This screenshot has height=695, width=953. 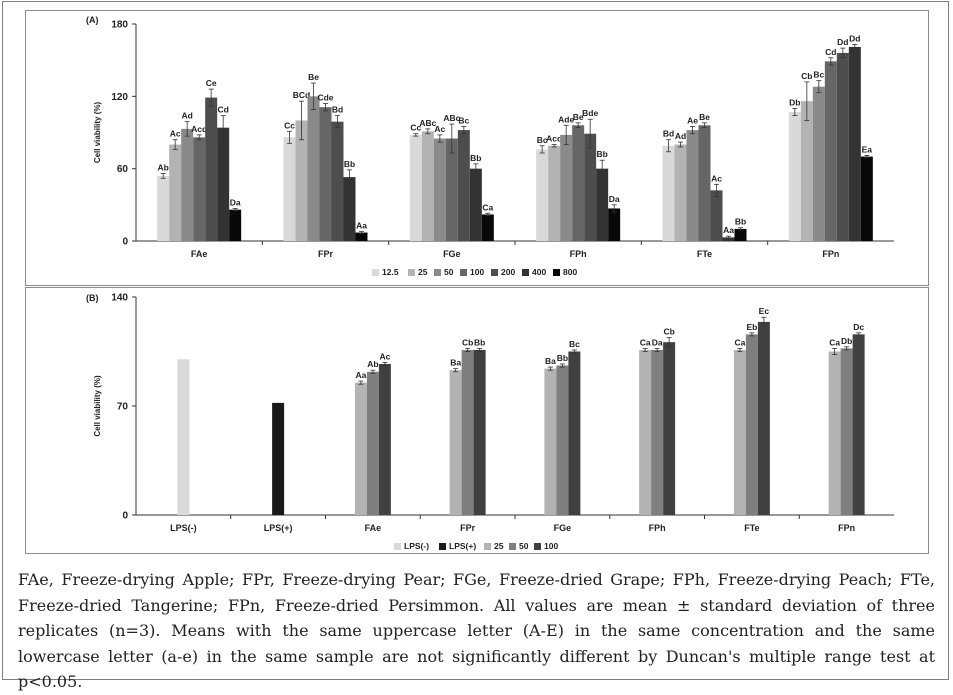 What do you see at coordinates (551, 546) in the screenshot?
I see `legend-label: 100` at bounding box center [551, 546].